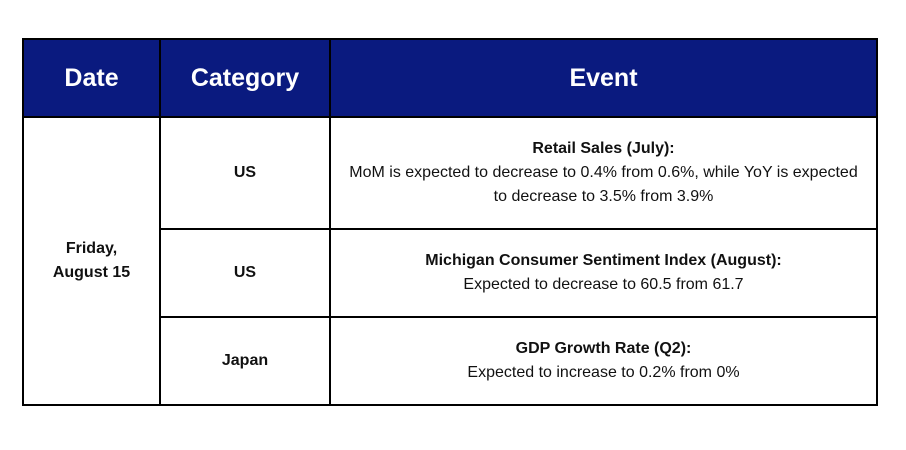 This screenshot has width=906, height=450. Describe the element at coordinates (603, 148) in the screenshot. I see `event-title: Retail Sales (July):` at that location.